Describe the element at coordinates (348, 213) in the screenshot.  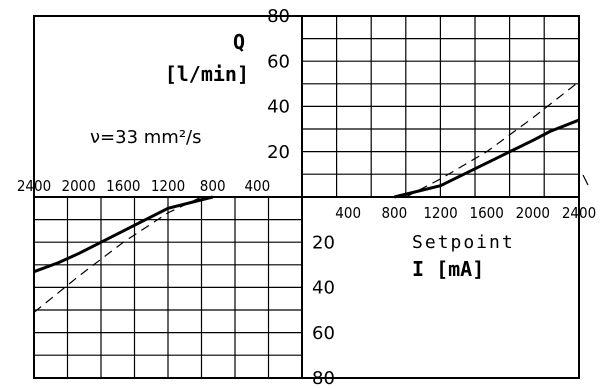
I see `x-tick-label-upper: 400` at that location.